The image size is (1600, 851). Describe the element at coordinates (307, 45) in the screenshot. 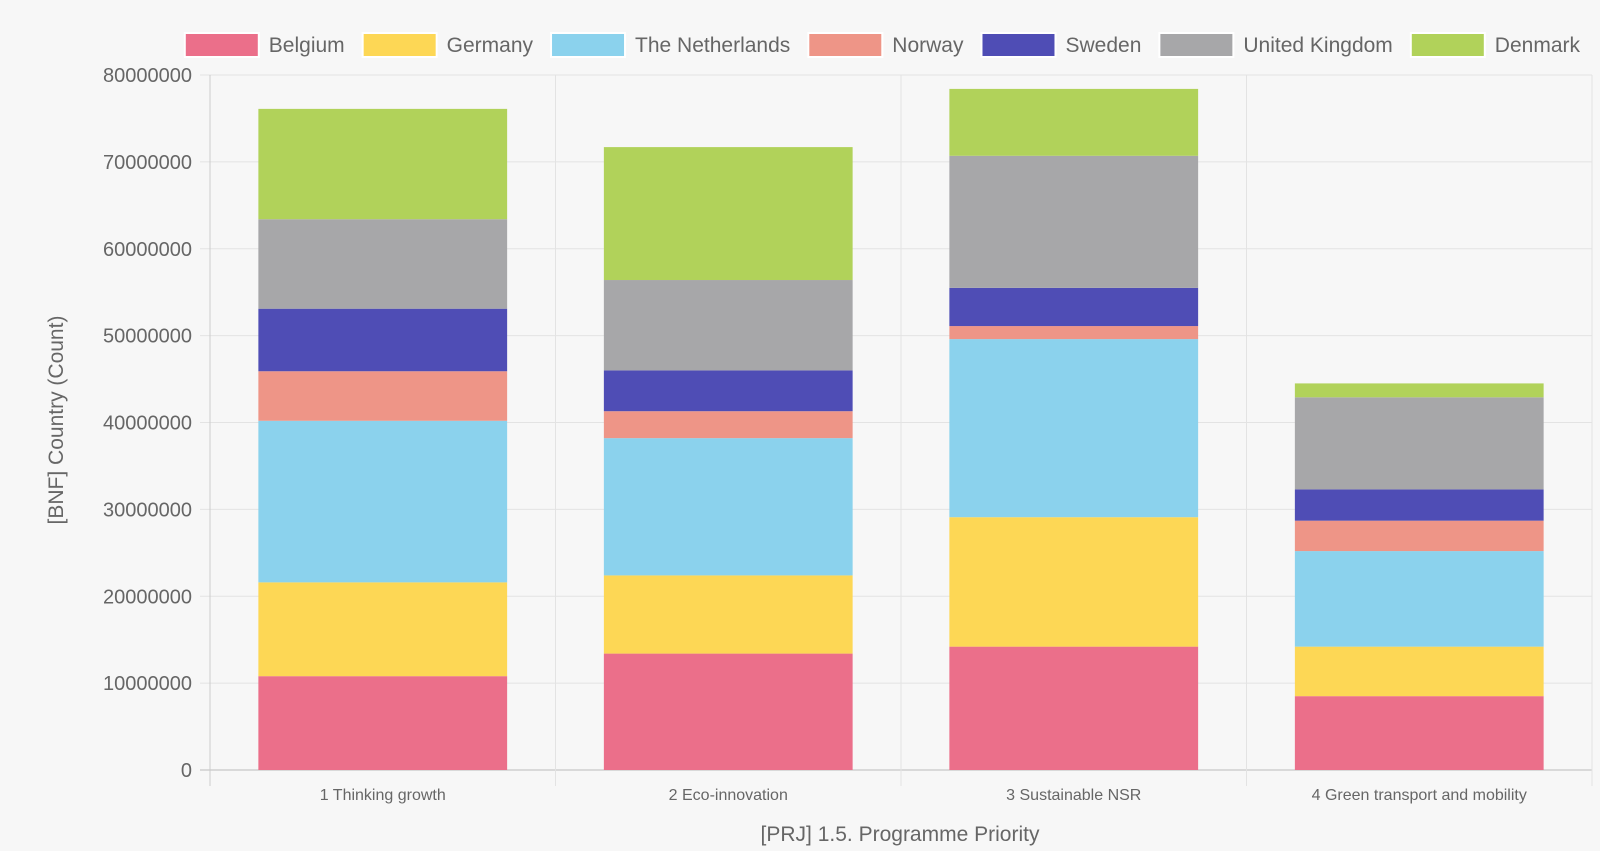

I see `legend-label: Belgium` at that location.